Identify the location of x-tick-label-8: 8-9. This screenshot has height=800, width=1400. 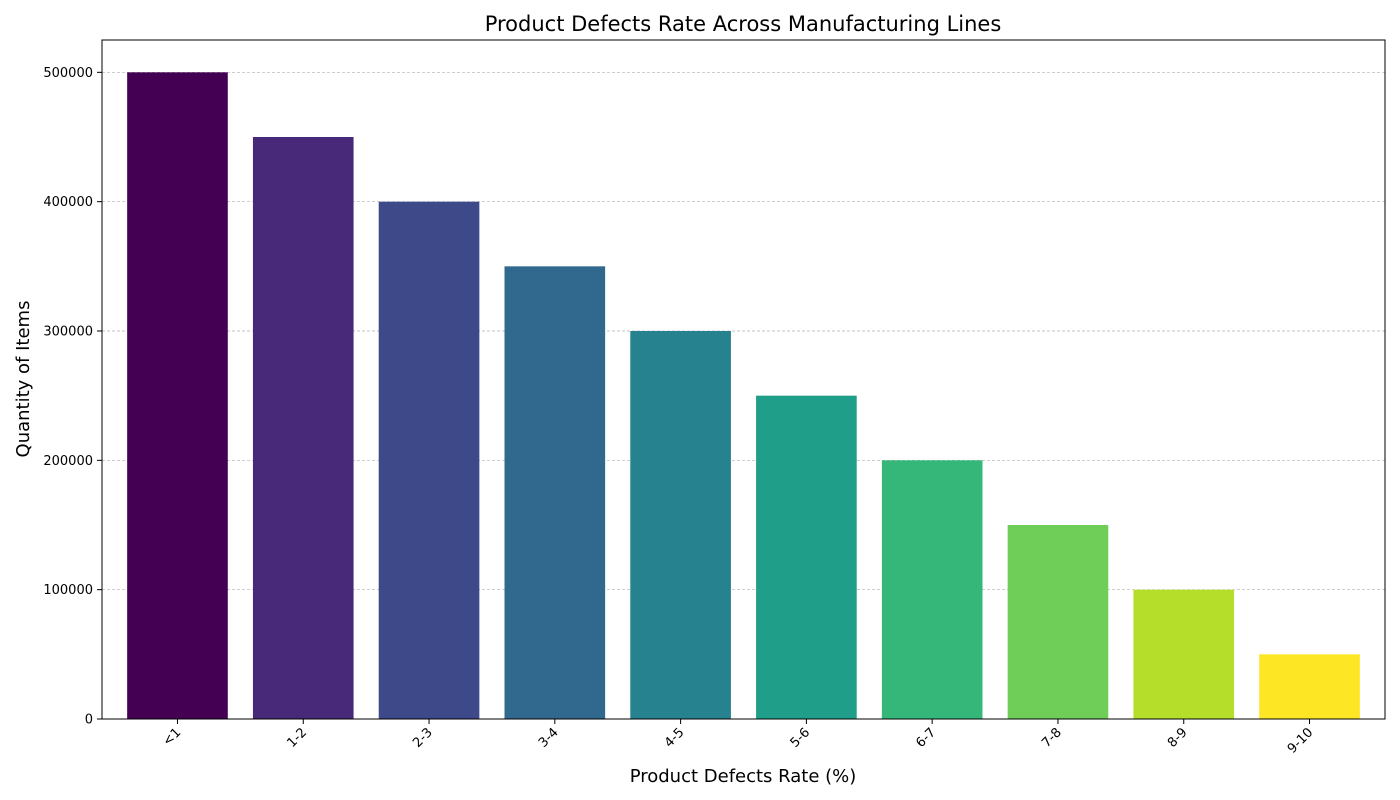
(1178, 738).